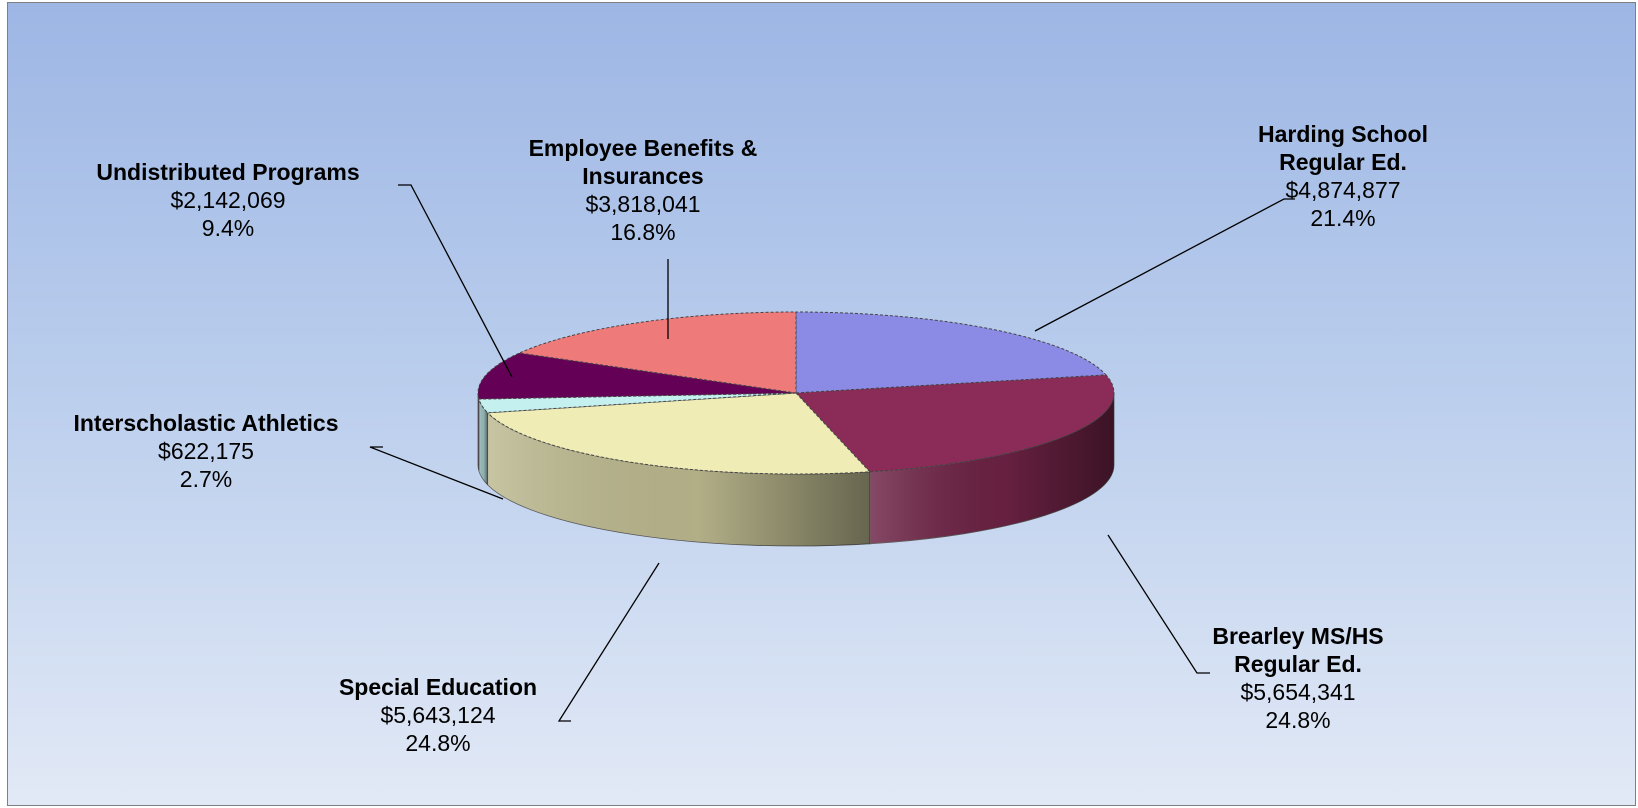 The height and width of the screenshot is (808, 1638). I want to click on data-label-percent: 9.4%, so click(228, 228).